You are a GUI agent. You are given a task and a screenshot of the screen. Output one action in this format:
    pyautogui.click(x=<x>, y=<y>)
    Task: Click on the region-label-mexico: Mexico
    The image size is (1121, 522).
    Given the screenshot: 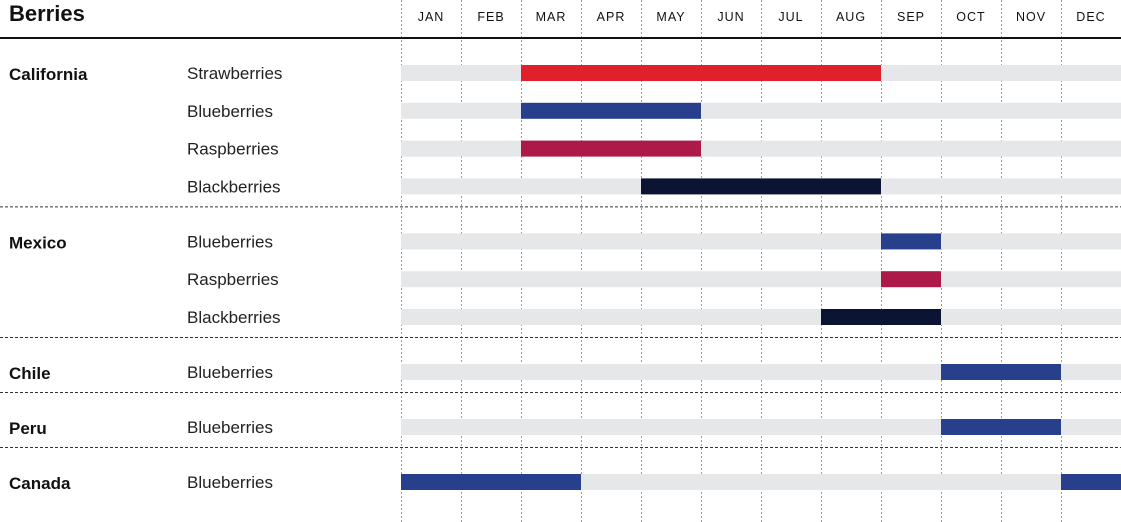 What is the action you would take?
    pyautogui.click(x=38, y=242)
    